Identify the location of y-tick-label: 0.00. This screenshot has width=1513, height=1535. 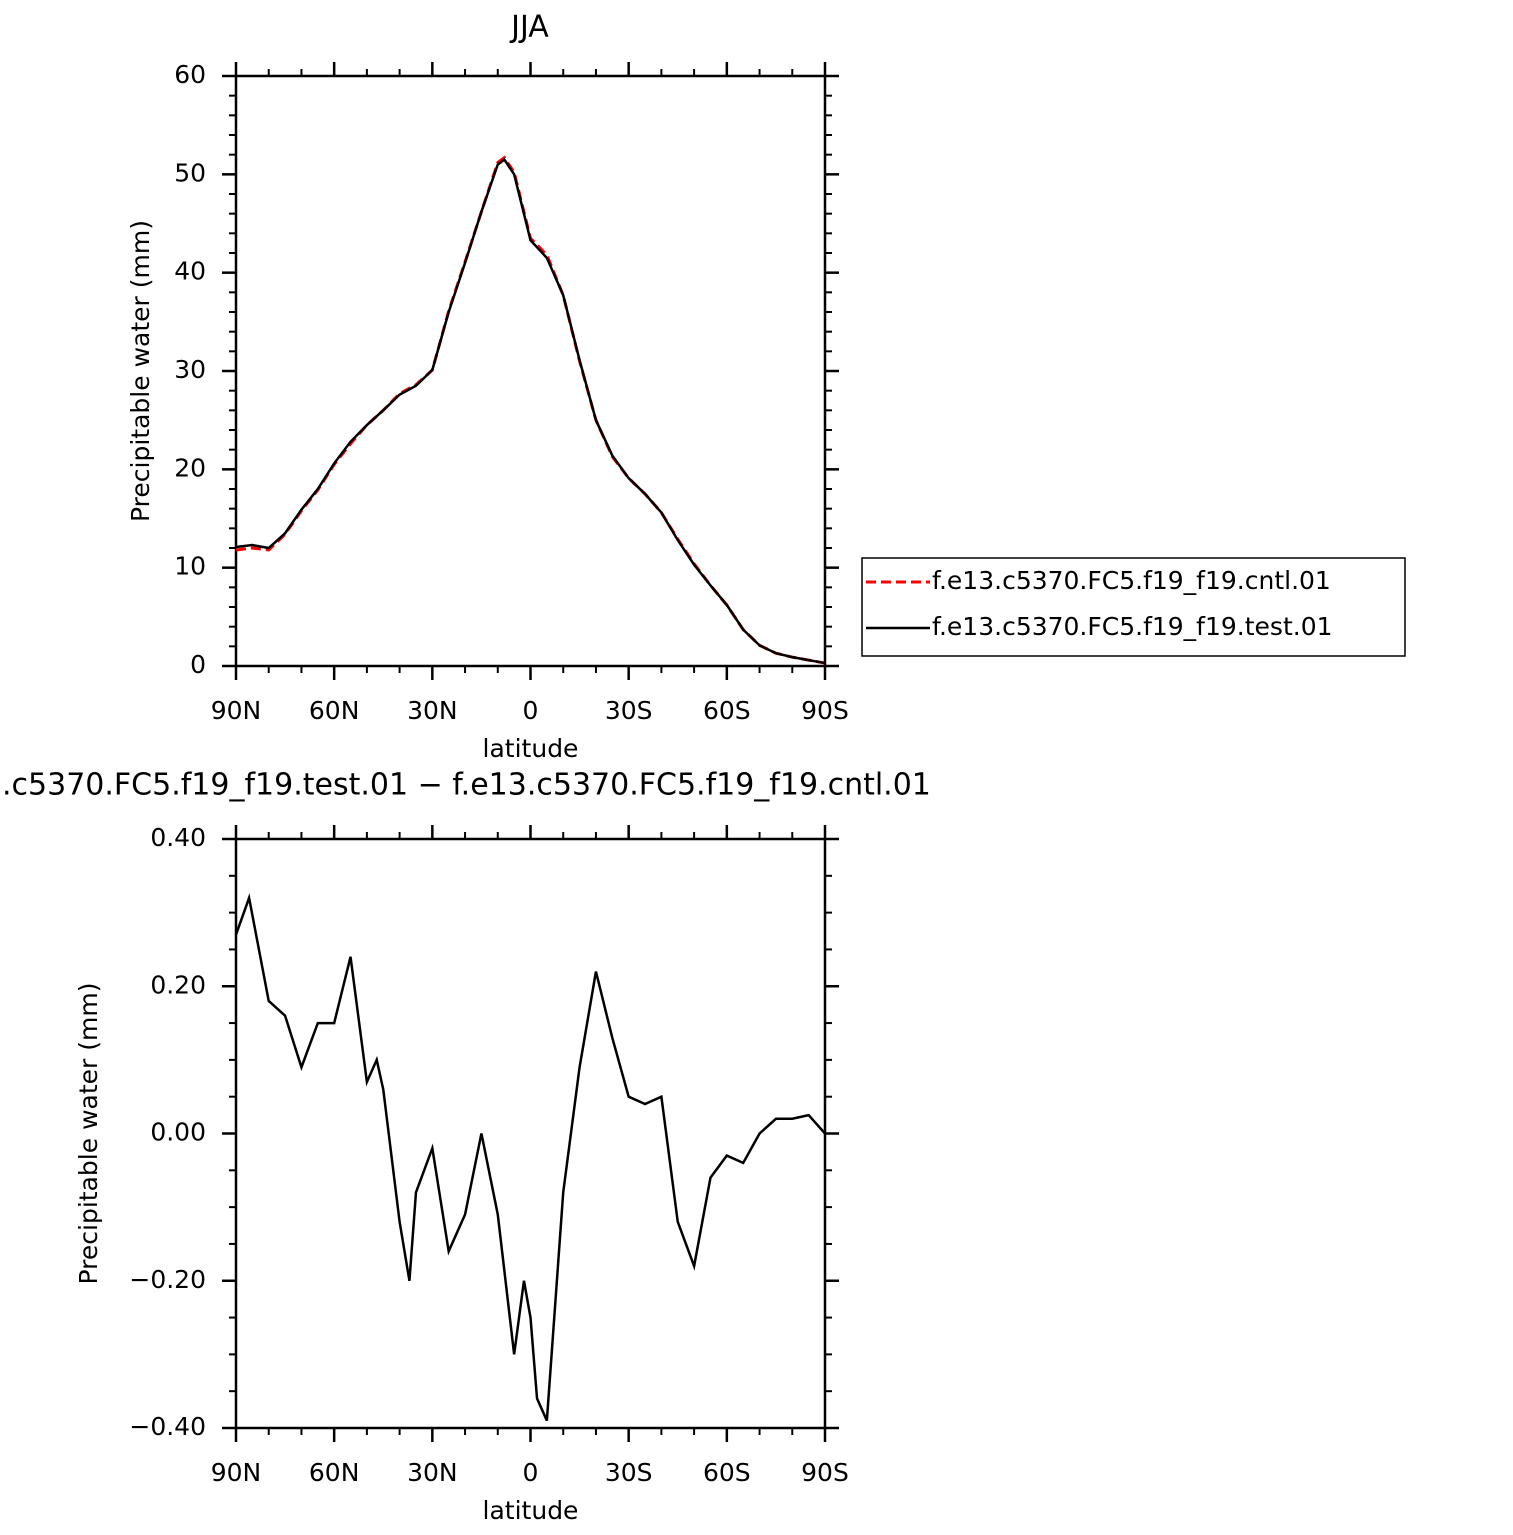
(178, 1132).